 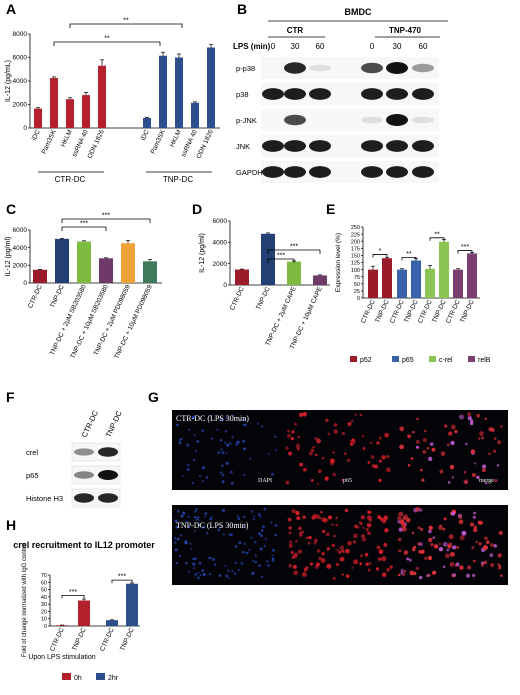 I want to click on y-tick-label: 125, so click(x=355, y=264).